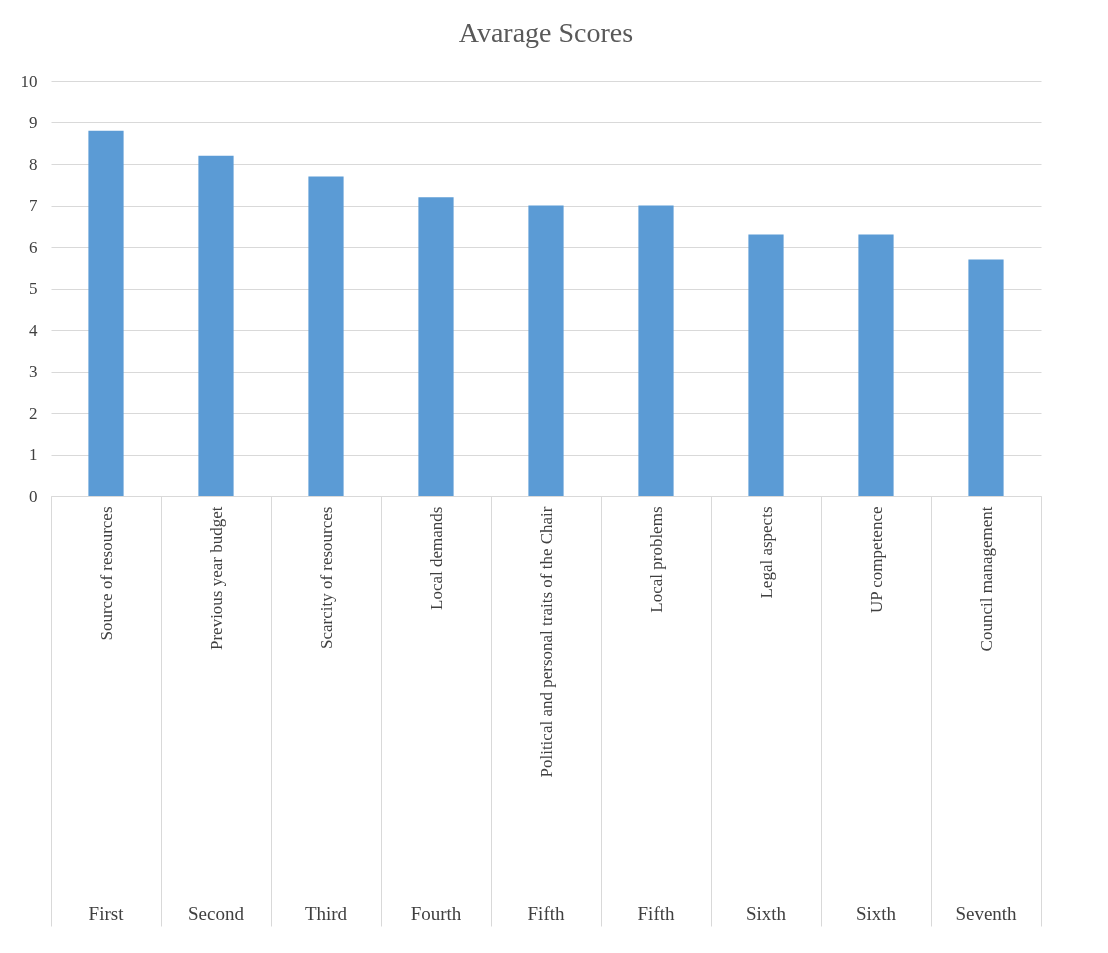 The image size is (1108, 953). I want to click on y-tick-label: 1, so click(33, 454).